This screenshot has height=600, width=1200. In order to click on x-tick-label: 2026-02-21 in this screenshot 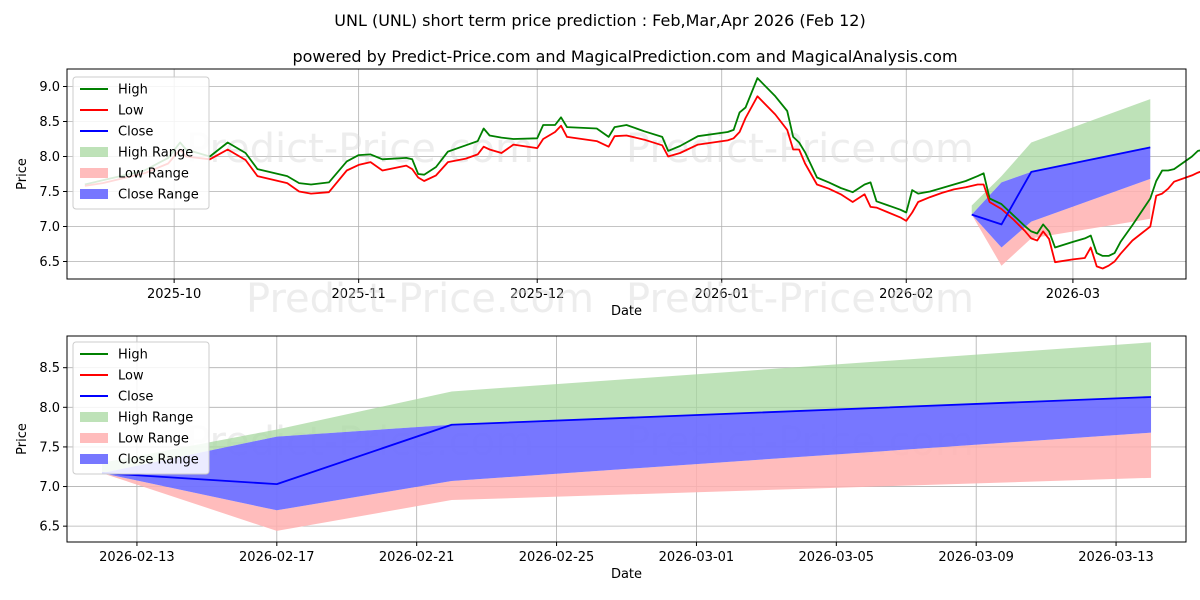, I will do `click(417, 557)`.